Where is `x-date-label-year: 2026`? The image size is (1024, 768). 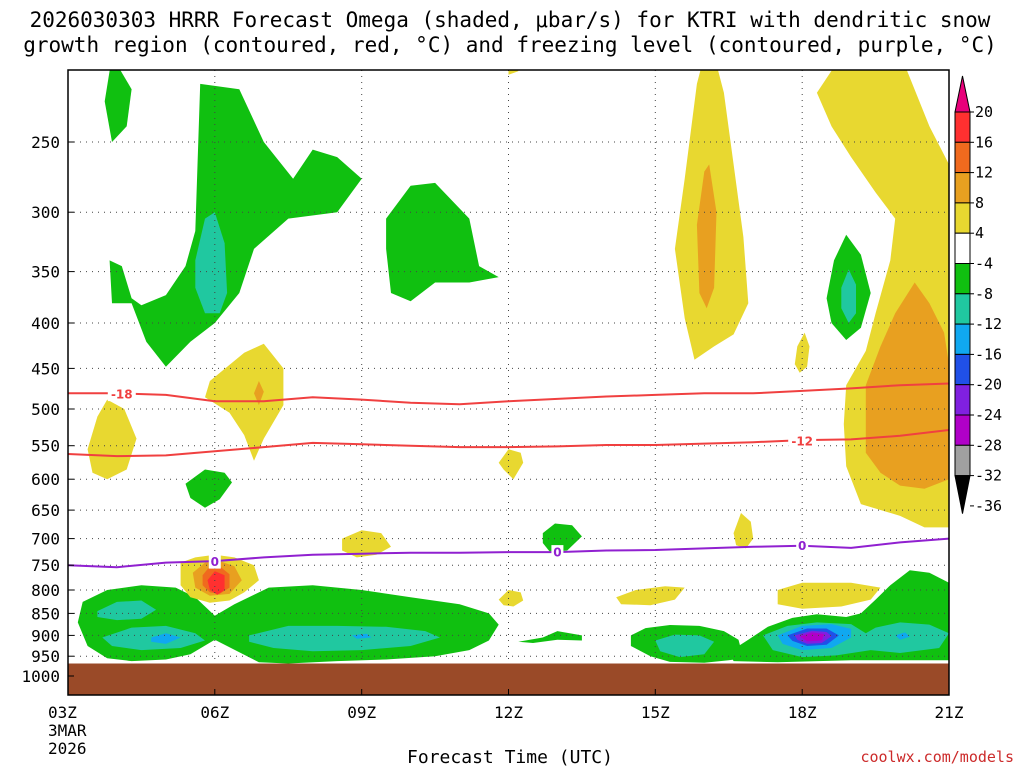 x-date-label-year: 2026 is located at coordinates (67, 748).